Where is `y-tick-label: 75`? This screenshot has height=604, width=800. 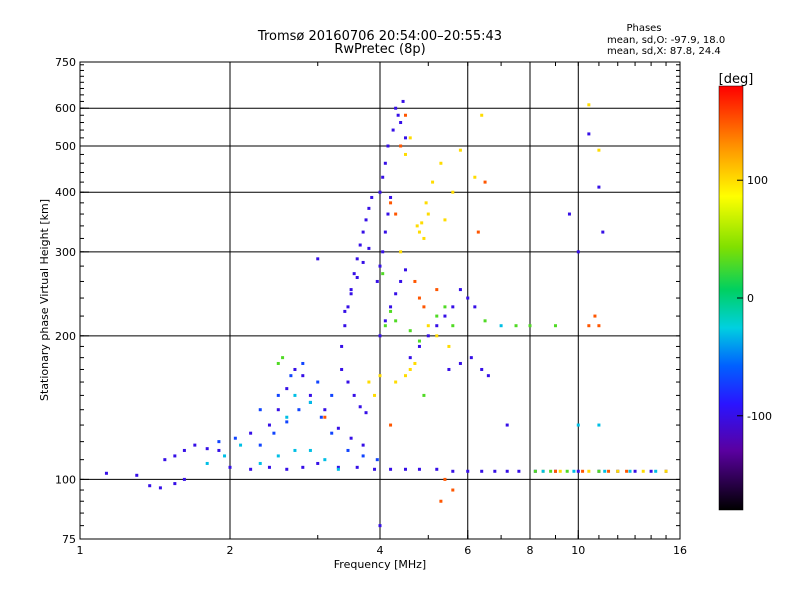 y-tick-label: 75 is located at coordinates (69, 539).